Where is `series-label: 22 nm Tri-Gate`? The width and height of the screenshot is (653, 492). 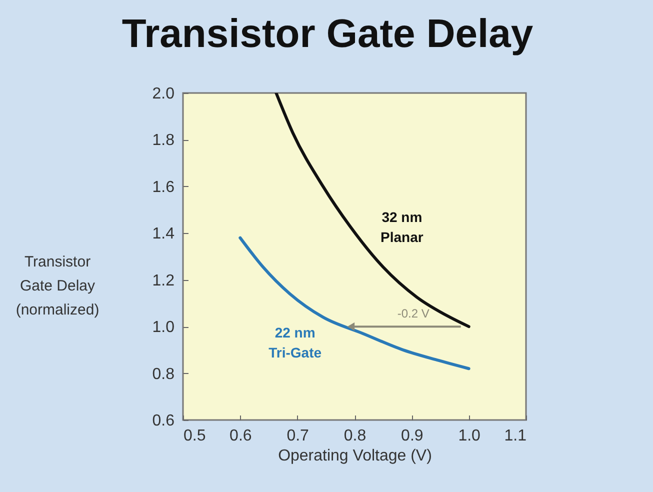 series-label: 22 nm Tri-Gate is located at coordinates (295, 342).